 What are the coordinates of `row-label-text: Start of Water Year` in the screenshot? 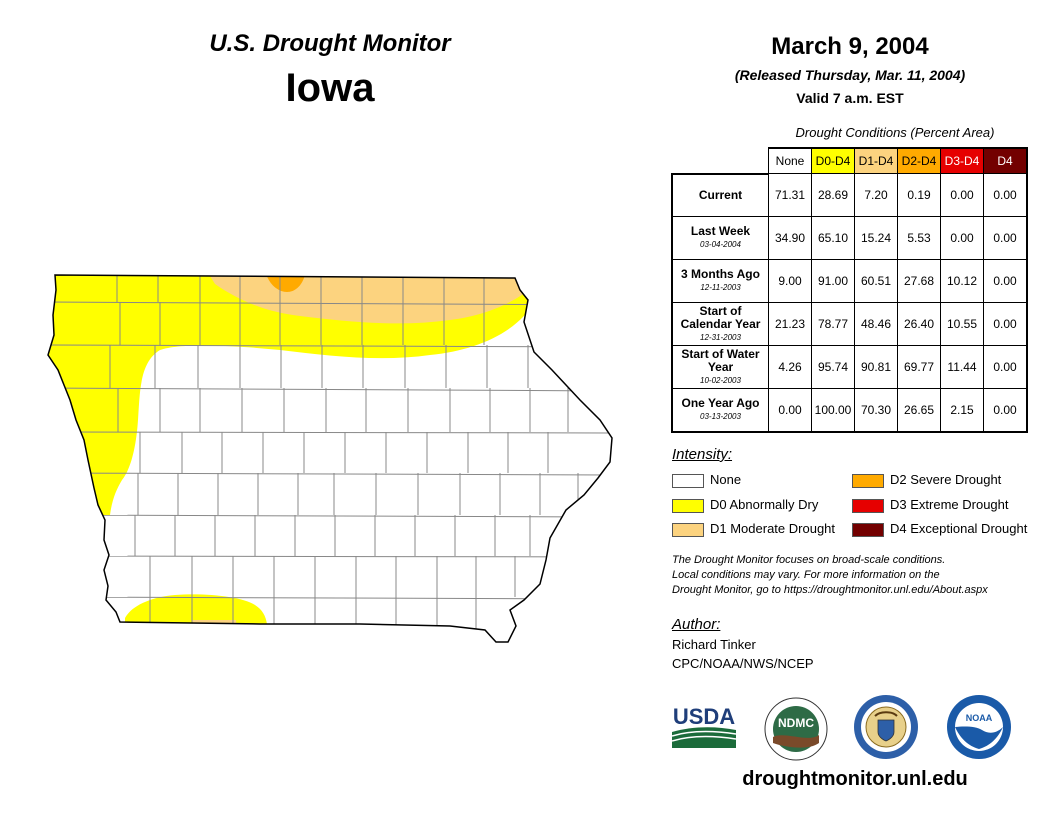 It's located at (720, 360).